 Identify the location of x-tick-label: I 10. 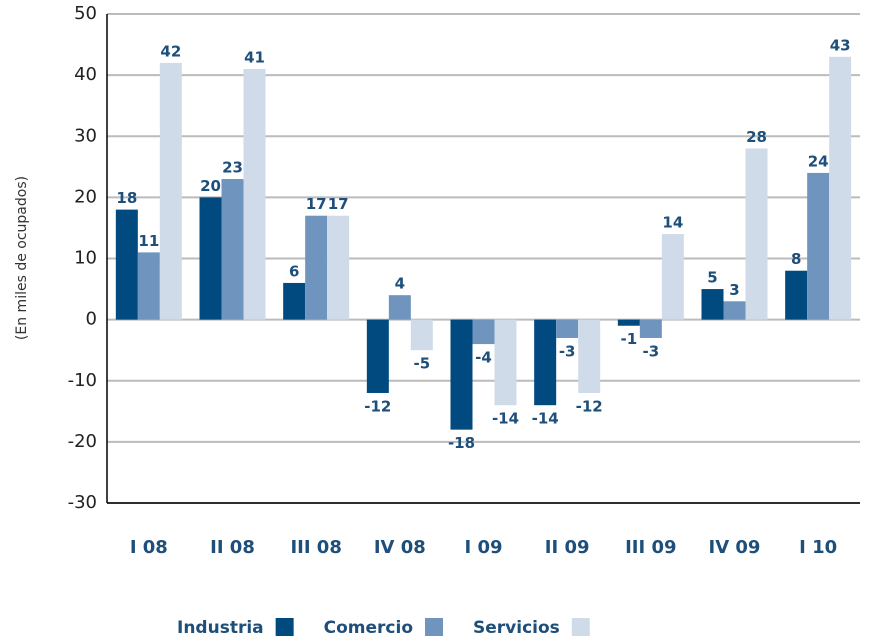
(818, 547).